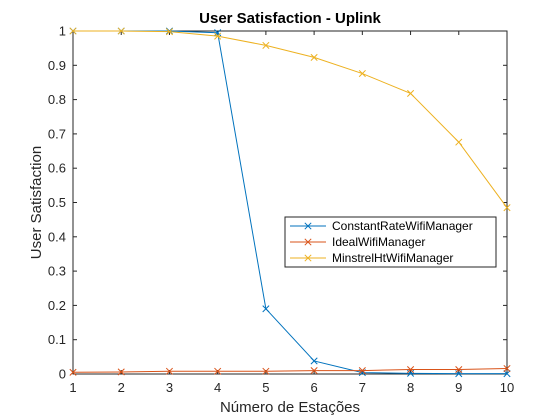 This screenshot has height=420, width=560. I want to click on x-tick-label: 7, so click(362, 387).